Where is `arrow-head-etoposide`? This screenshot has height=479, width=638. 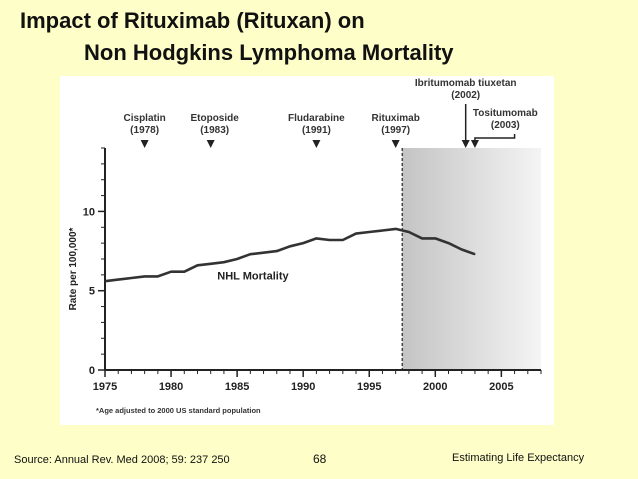
arrow-head-etoposide is located at coordinates (210, 144).